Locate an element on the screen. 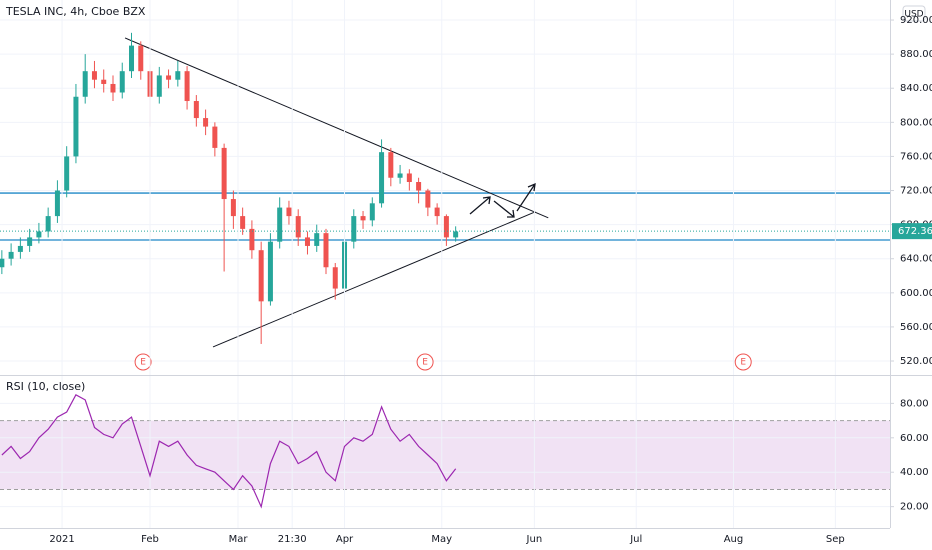 This screenshot has width=932, height=550. y-tick-label: 20.00 is located at coordinates (914, 507).